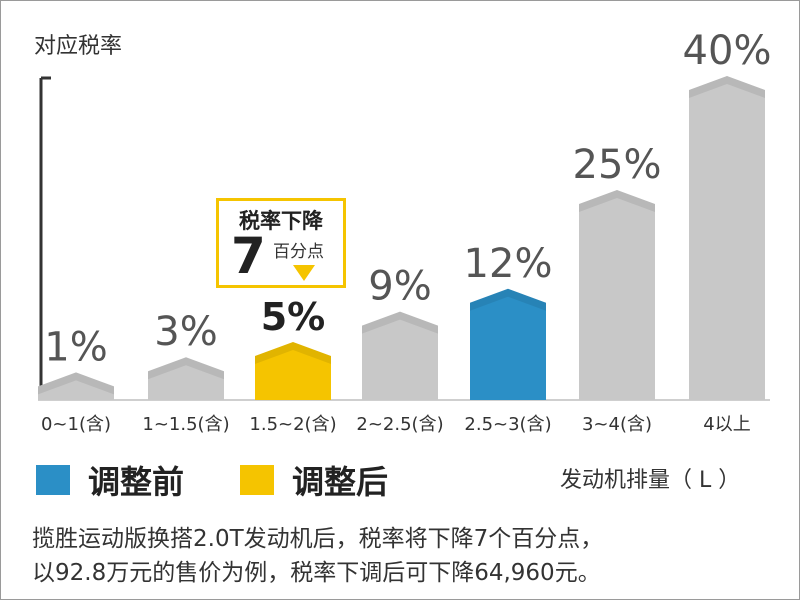 Image resolution: width=800 pixels, height=600 pixels. I want to click on x-tick-label-5: 3~4(含), so click(617, 424).